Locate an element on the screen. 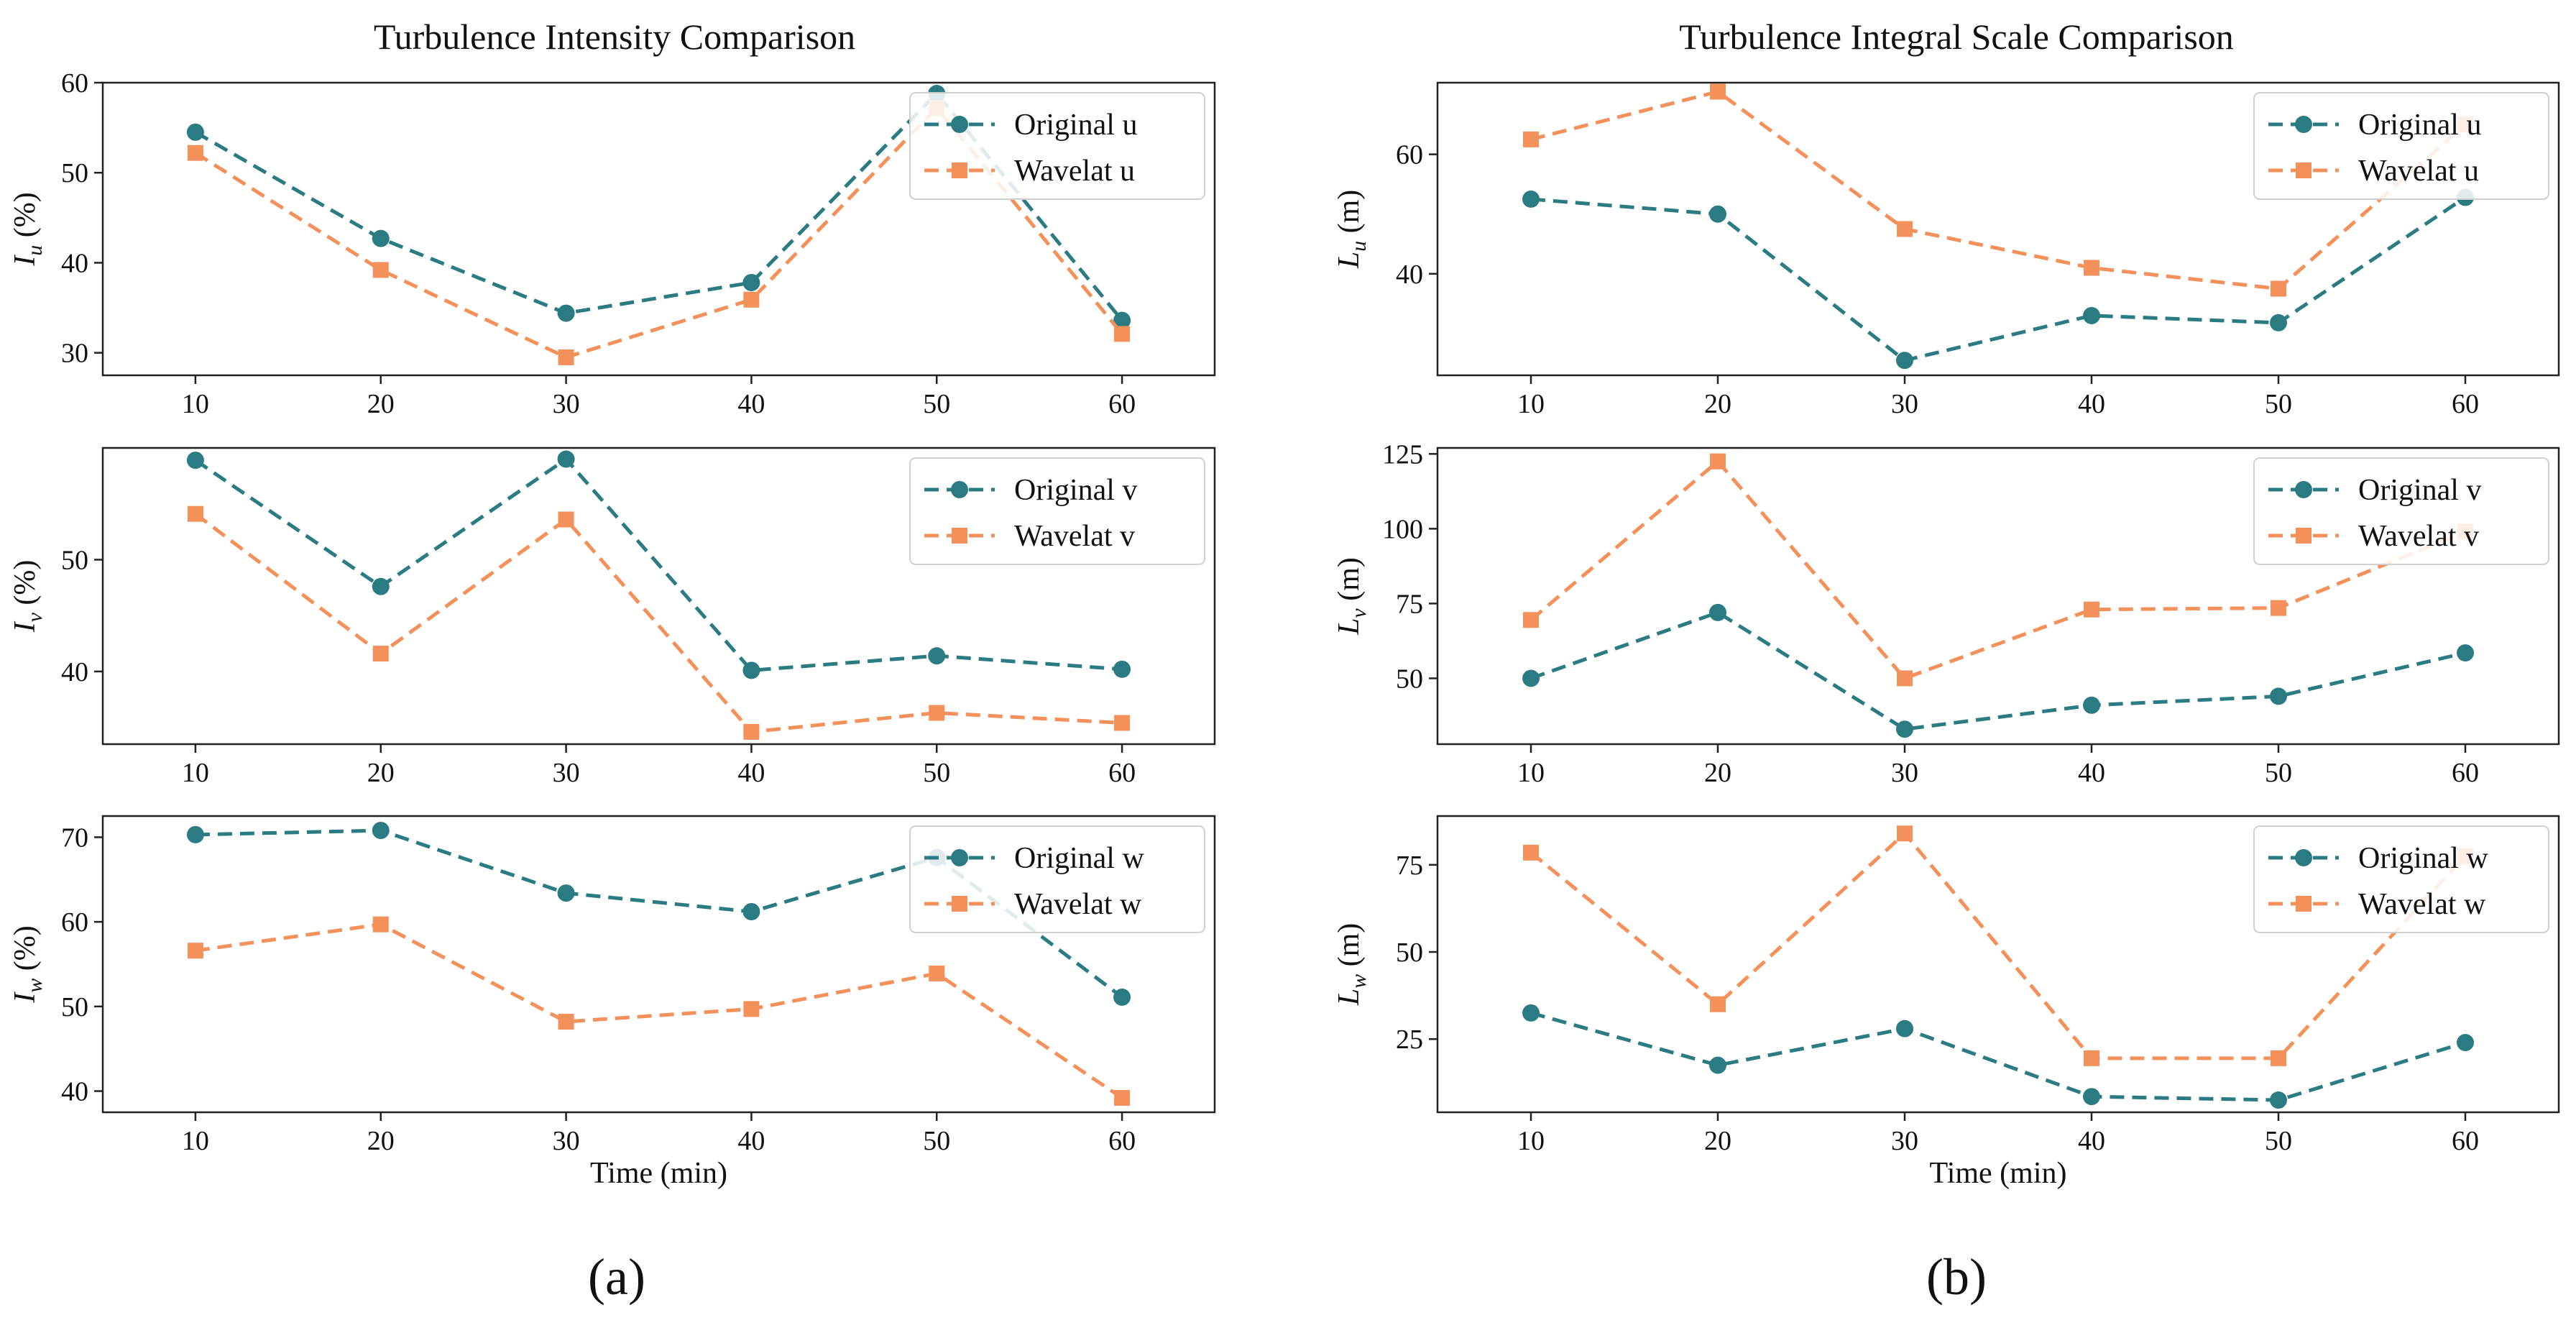 The image size is (2576, 1333). y-axis-label-subscript: w is located at coordinates (35, 986).